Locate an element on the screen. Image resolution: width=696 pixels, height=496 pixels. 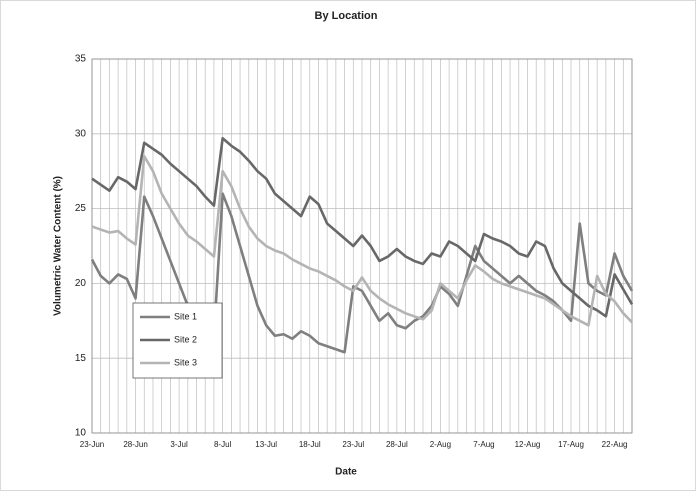
x-tick-label: 23-Jun is located at coordinates (92, 444).